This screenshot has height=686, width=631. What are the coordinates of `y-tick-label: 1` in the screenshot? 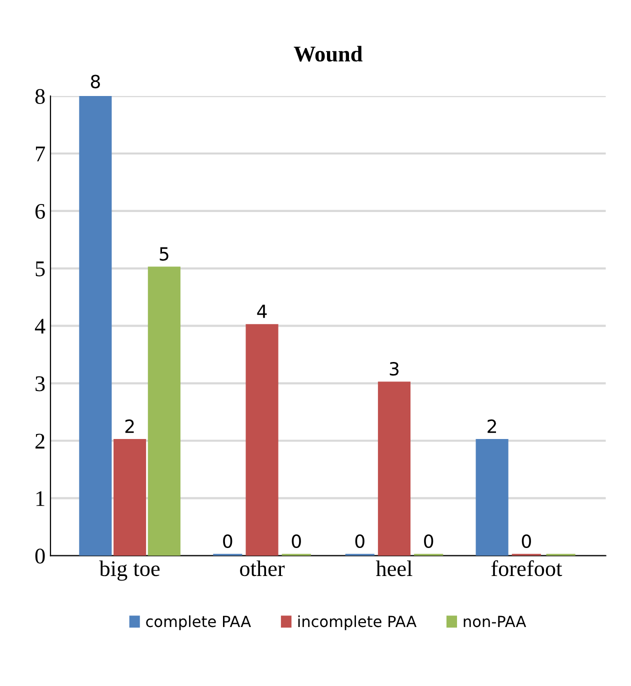 It's located at (40, 498).